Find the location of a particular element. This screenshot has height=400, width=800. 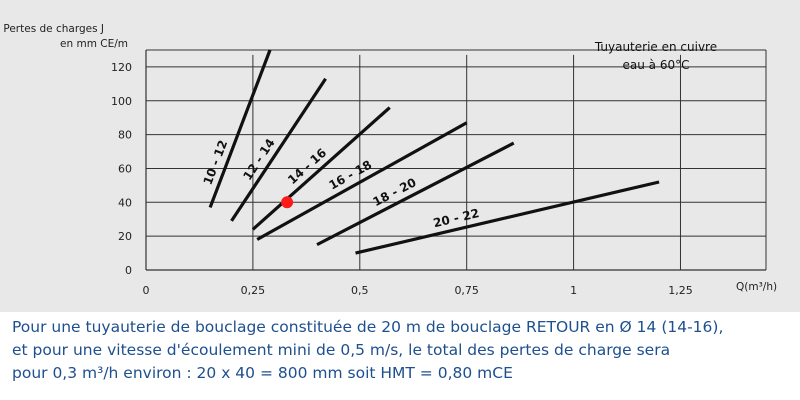

x-tick-label: 1 is located at coordinates (573, 290).